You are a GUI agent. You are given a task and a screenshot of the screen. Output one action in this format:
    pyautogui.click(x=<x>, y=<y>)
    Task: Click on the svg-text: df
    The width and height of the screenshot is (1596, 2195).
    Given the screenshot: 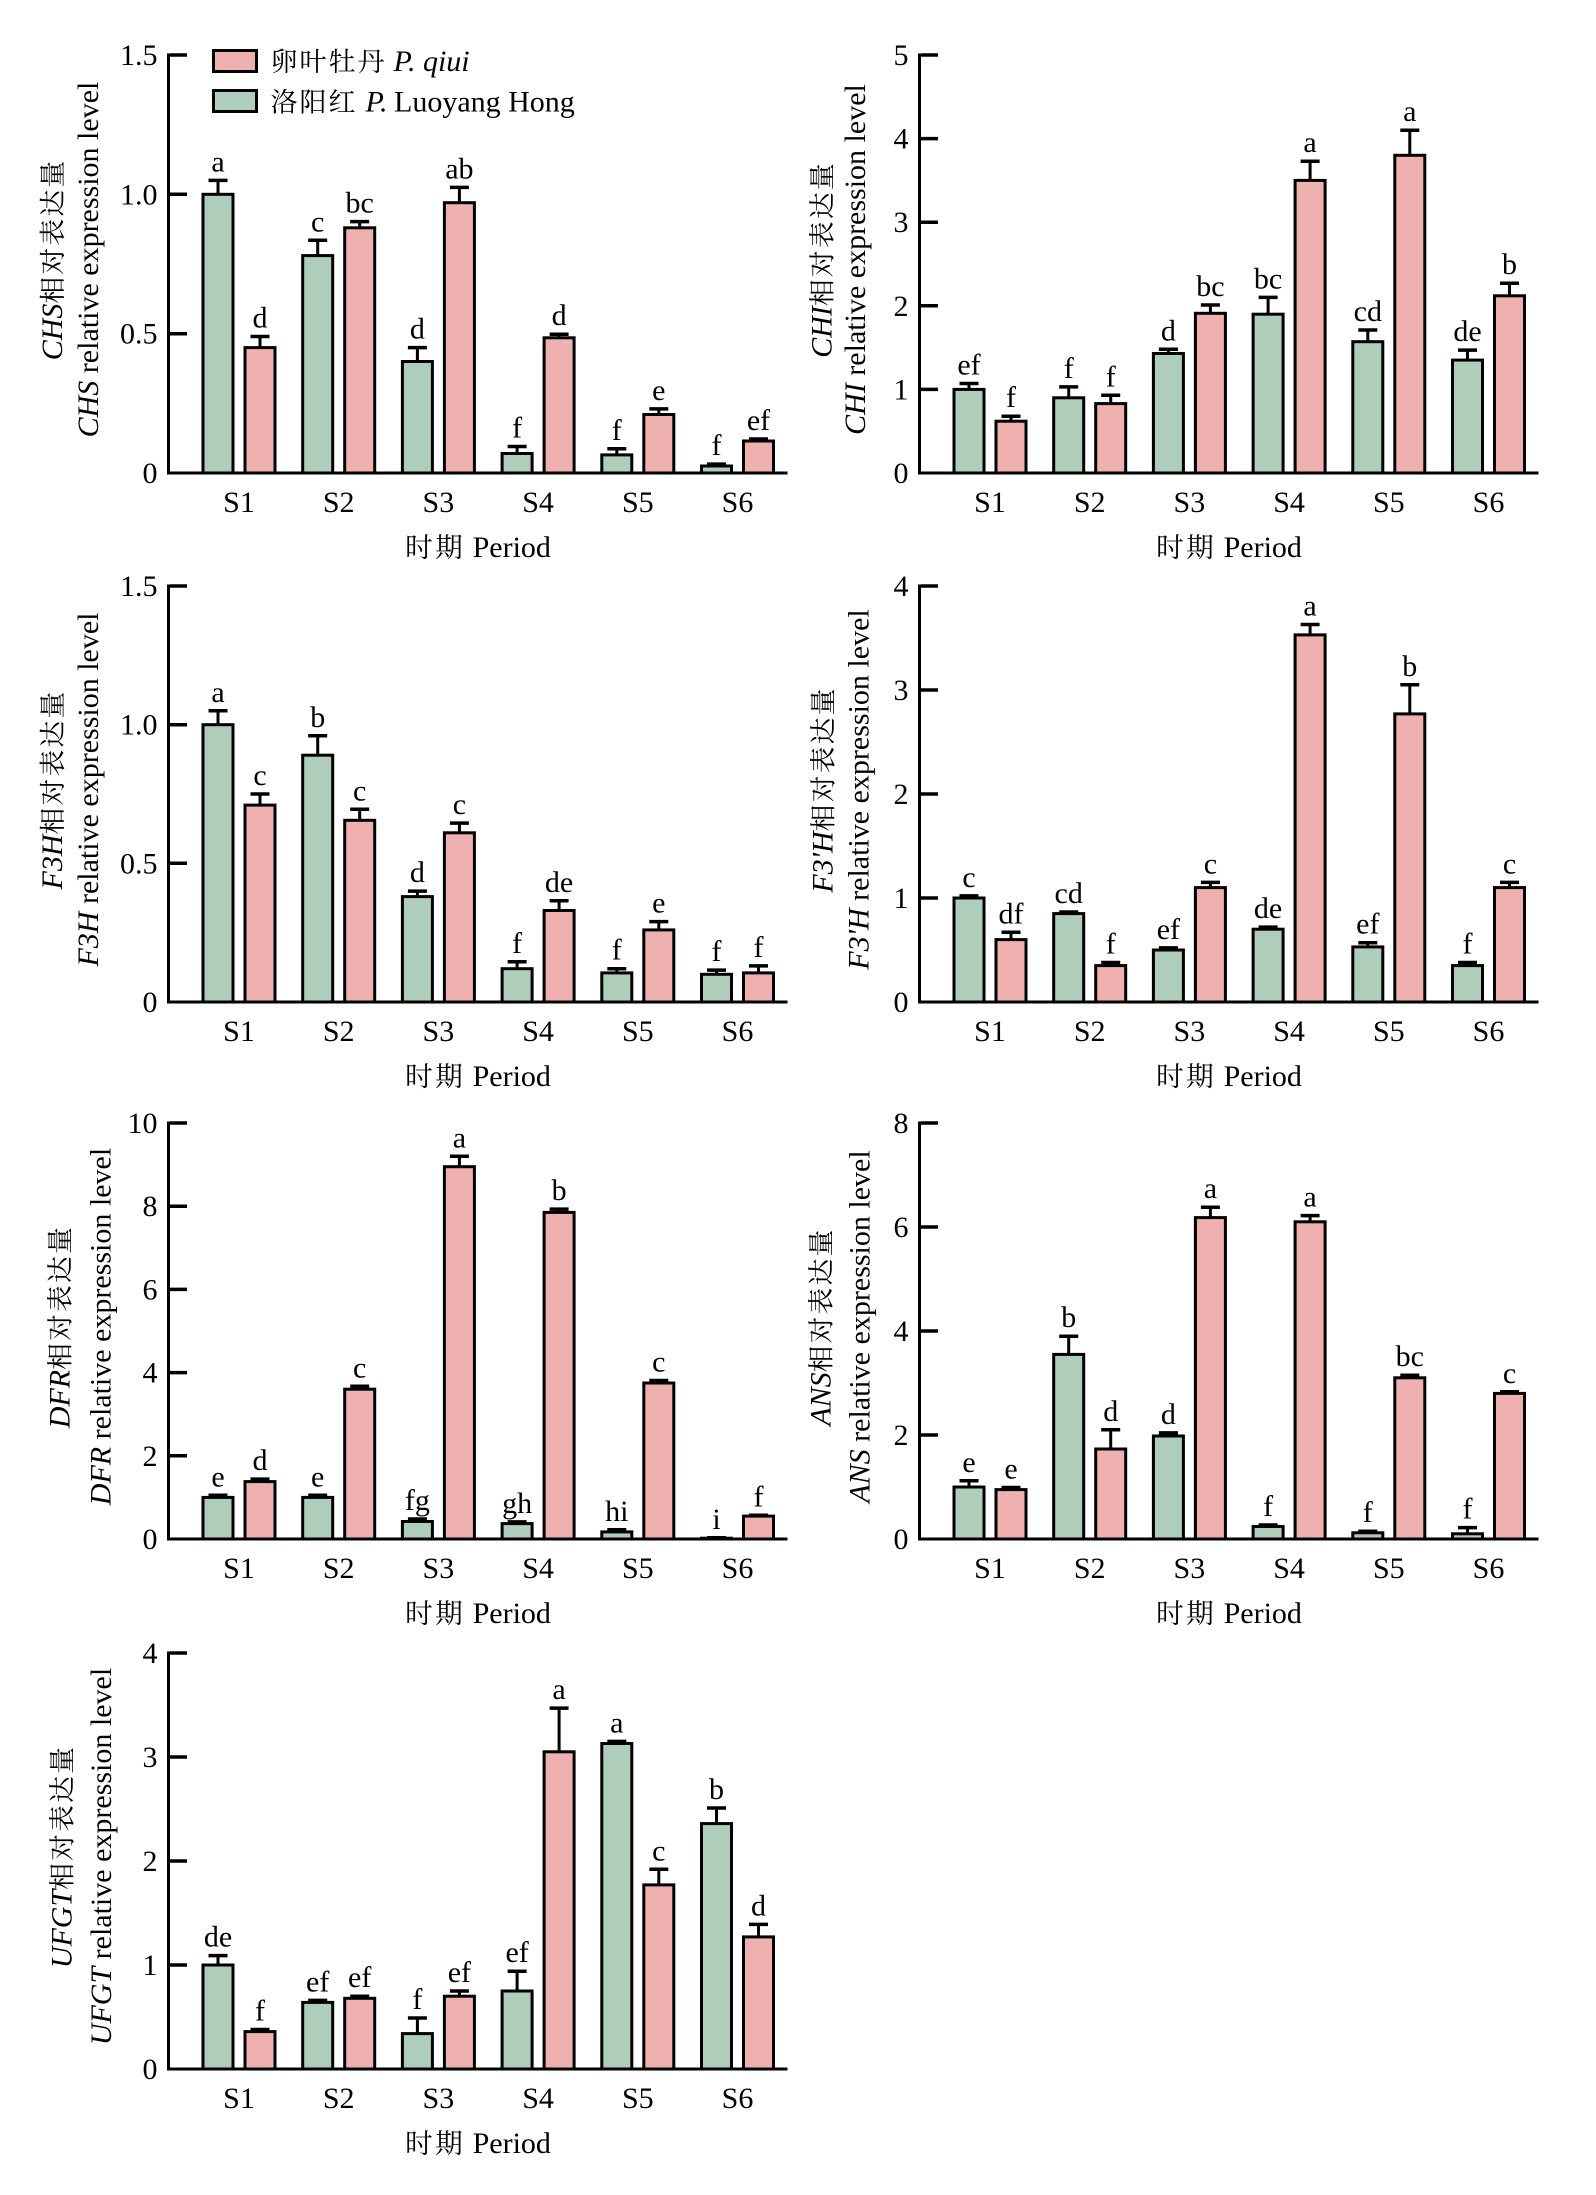 What is the action you would take?
    pyautogui.click(x=1011, y=913)
    